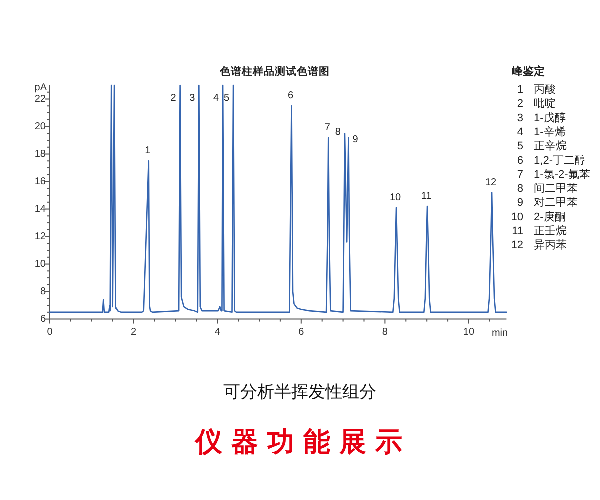 This screenshot has height=500, width=600. What do you see at coordinates (396, 198) in the screenshot?
I see `peak-label: 10` at bounding box center [396, 198].